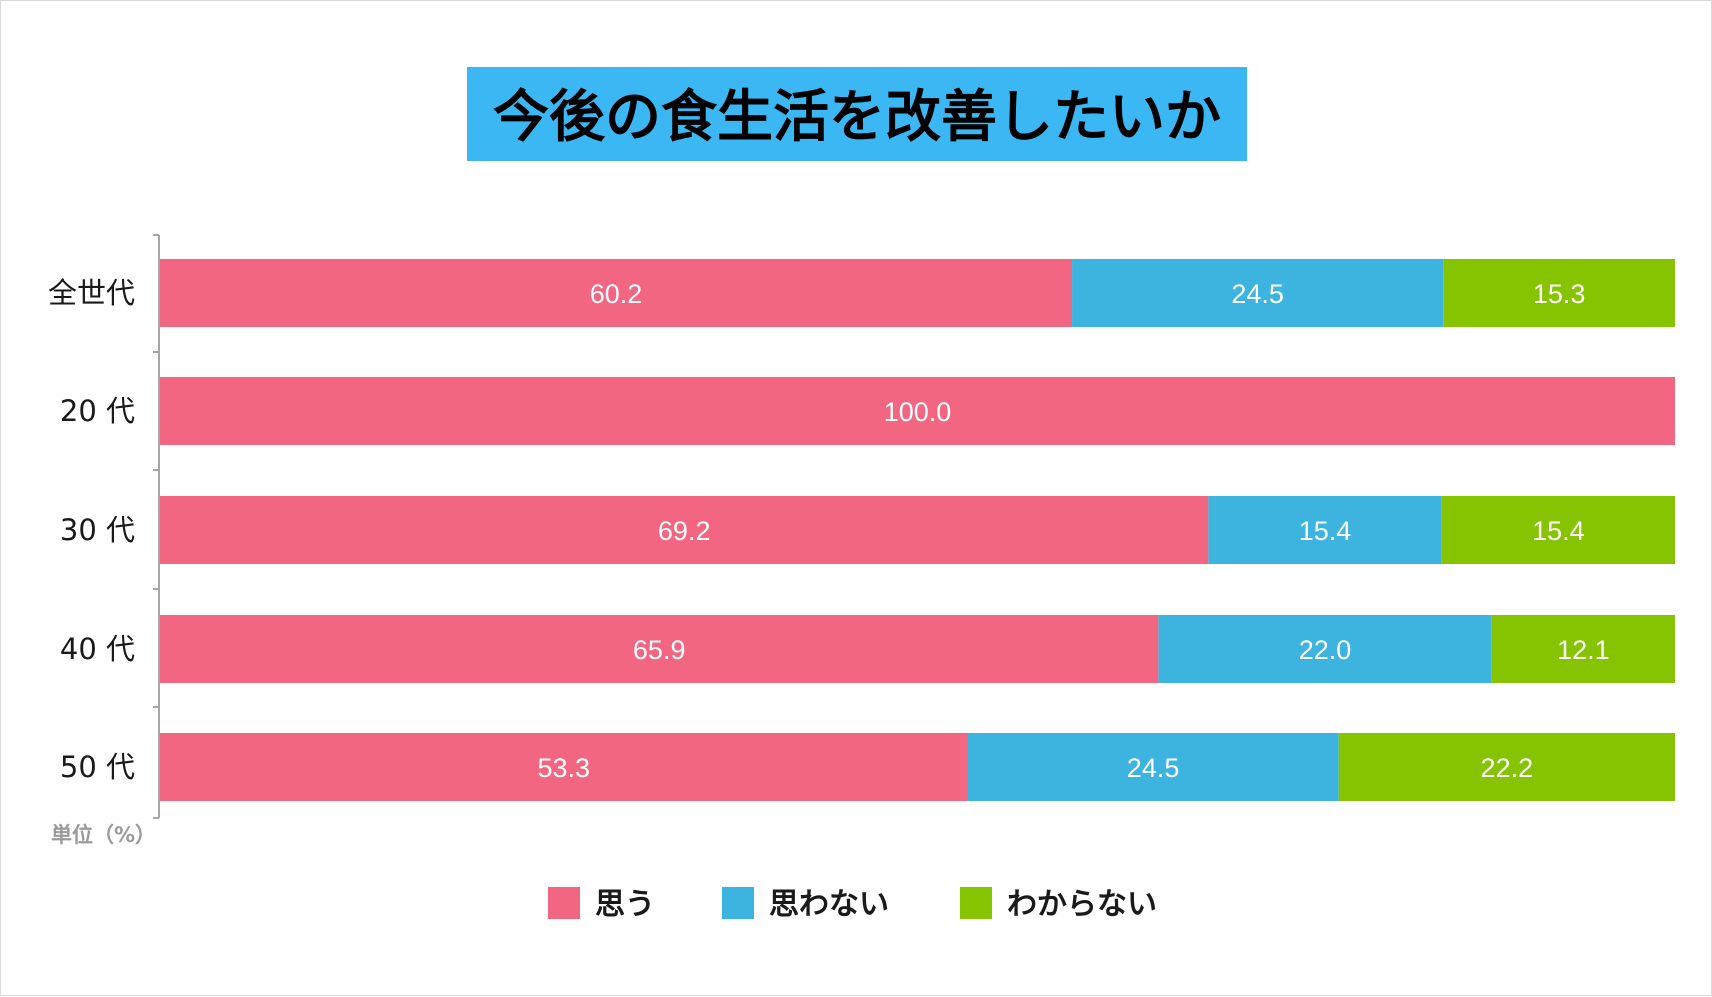 This screenshot has width=1712, height=997. I want to click on legend: 思う 思わない わからない, so click(852, 904).